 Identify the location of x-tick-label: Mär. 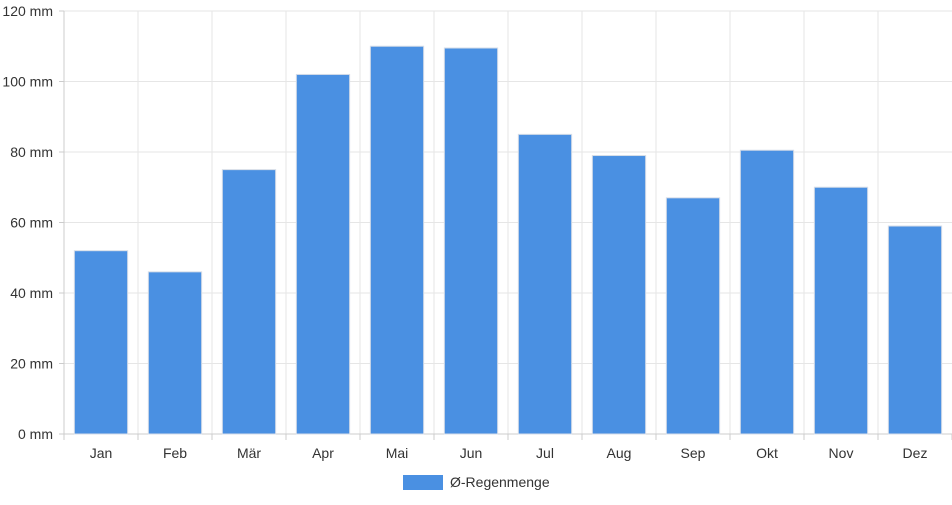
(249, 453).